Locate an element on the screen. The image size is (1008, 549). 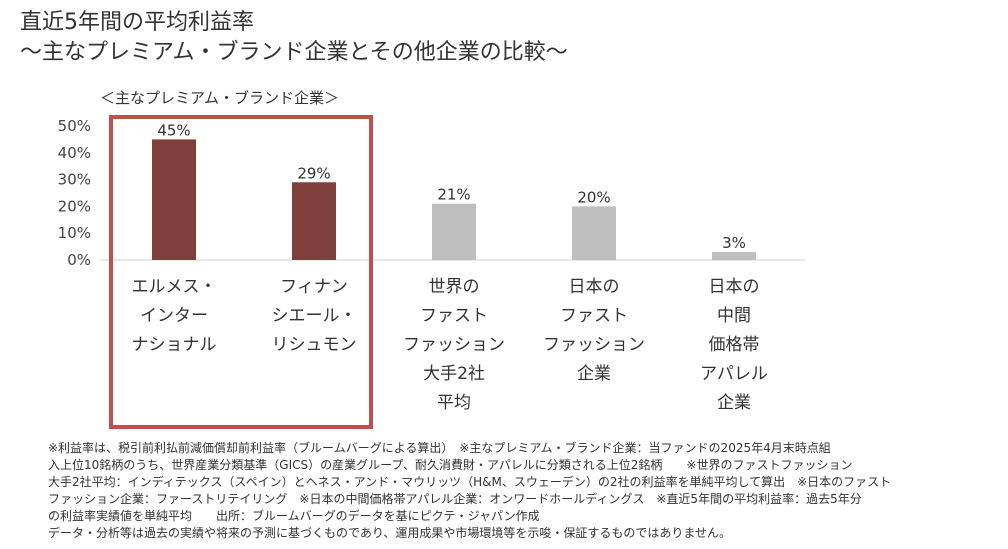
group-label: ＜主なプレミアム・ブランド企業＞ is located at coordinates (219, 98).